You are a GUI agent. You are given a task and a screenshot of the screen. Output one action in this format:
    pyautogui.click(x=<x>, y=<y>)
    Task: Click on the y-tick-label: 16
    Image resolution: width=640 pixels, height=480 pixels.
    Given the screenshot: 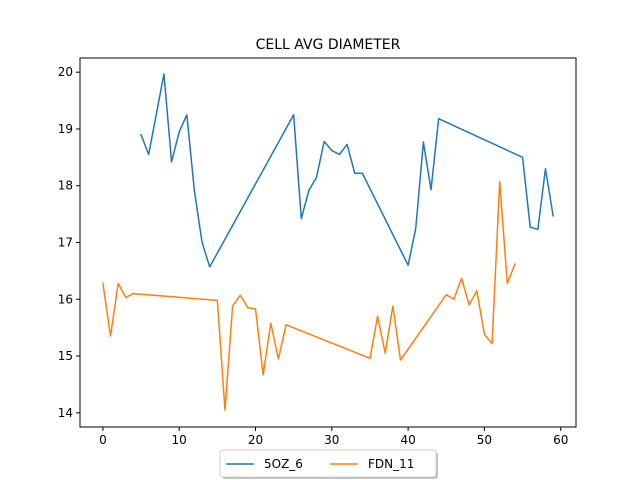 What is the action you would take?
    pyautogui.click(x=65, y=299)
    